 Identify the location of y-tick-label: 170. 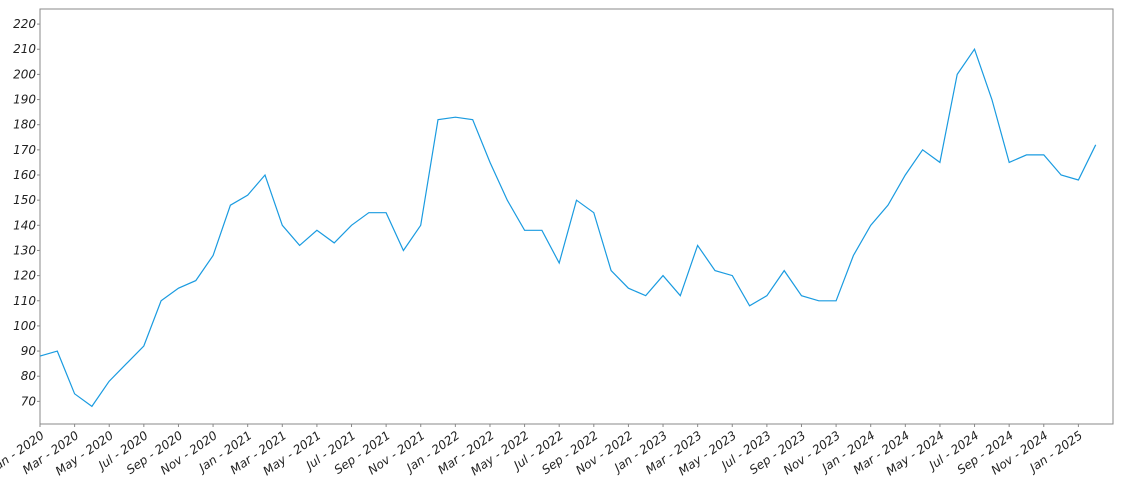
(24, 150).